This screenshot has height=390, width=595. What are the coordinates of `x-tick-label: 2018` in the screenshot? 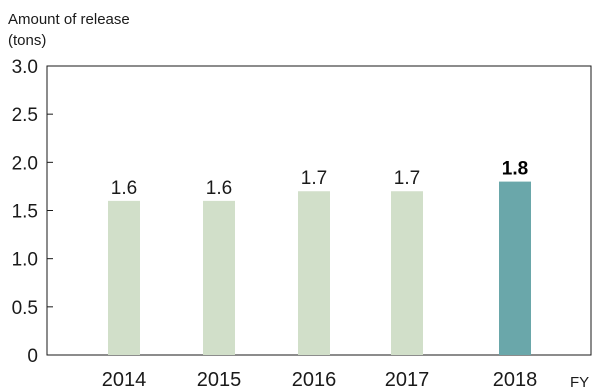 It's located at (515, 379).